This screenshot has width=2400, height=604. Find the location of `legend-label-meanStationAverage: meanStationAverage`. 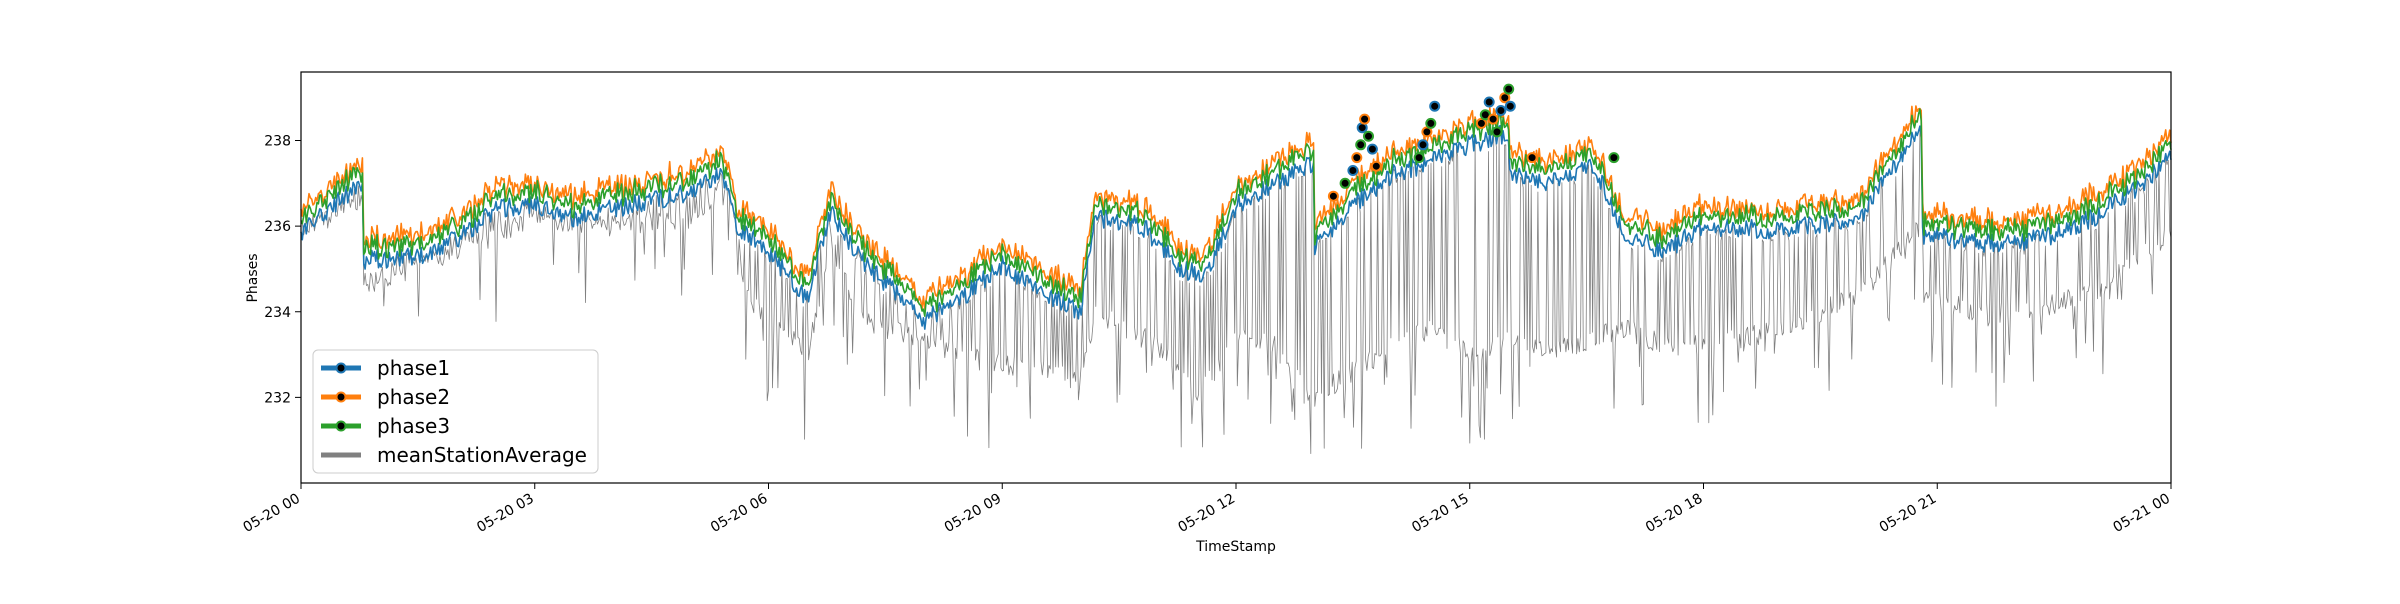

legend-label-meanStationAverage: meanStationAverage is located at coordinates (482, 455).